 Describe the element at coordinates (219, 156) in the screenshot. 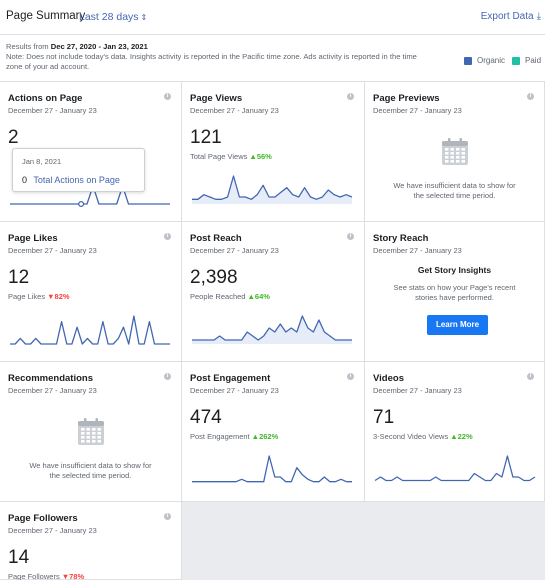

I see `card-subtitle: Total Page Views` at that location.